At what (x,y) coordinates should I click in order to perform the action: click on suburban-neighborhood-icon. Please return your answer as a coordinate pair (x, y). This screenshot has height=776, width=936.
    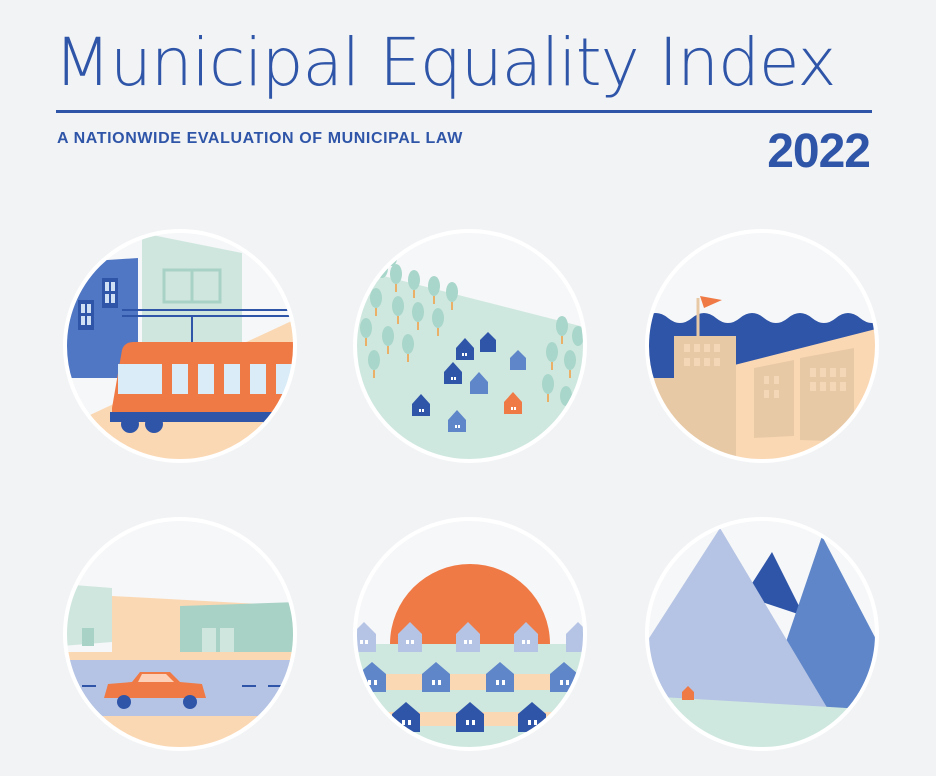
    Looking at the image, I should click on (470, 346).